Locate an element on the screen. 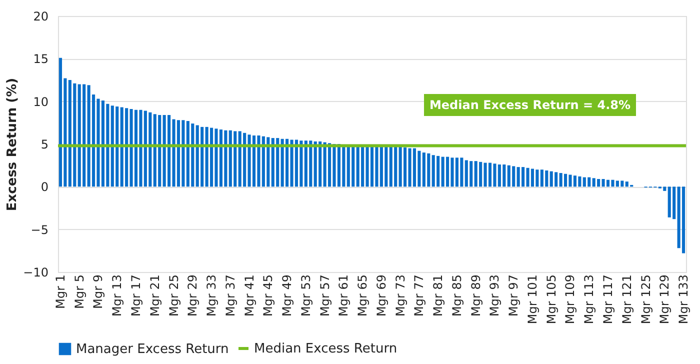 The image size is (700, 364). x-tick-label: Mgr 129 is located at coordinates (665, 299).